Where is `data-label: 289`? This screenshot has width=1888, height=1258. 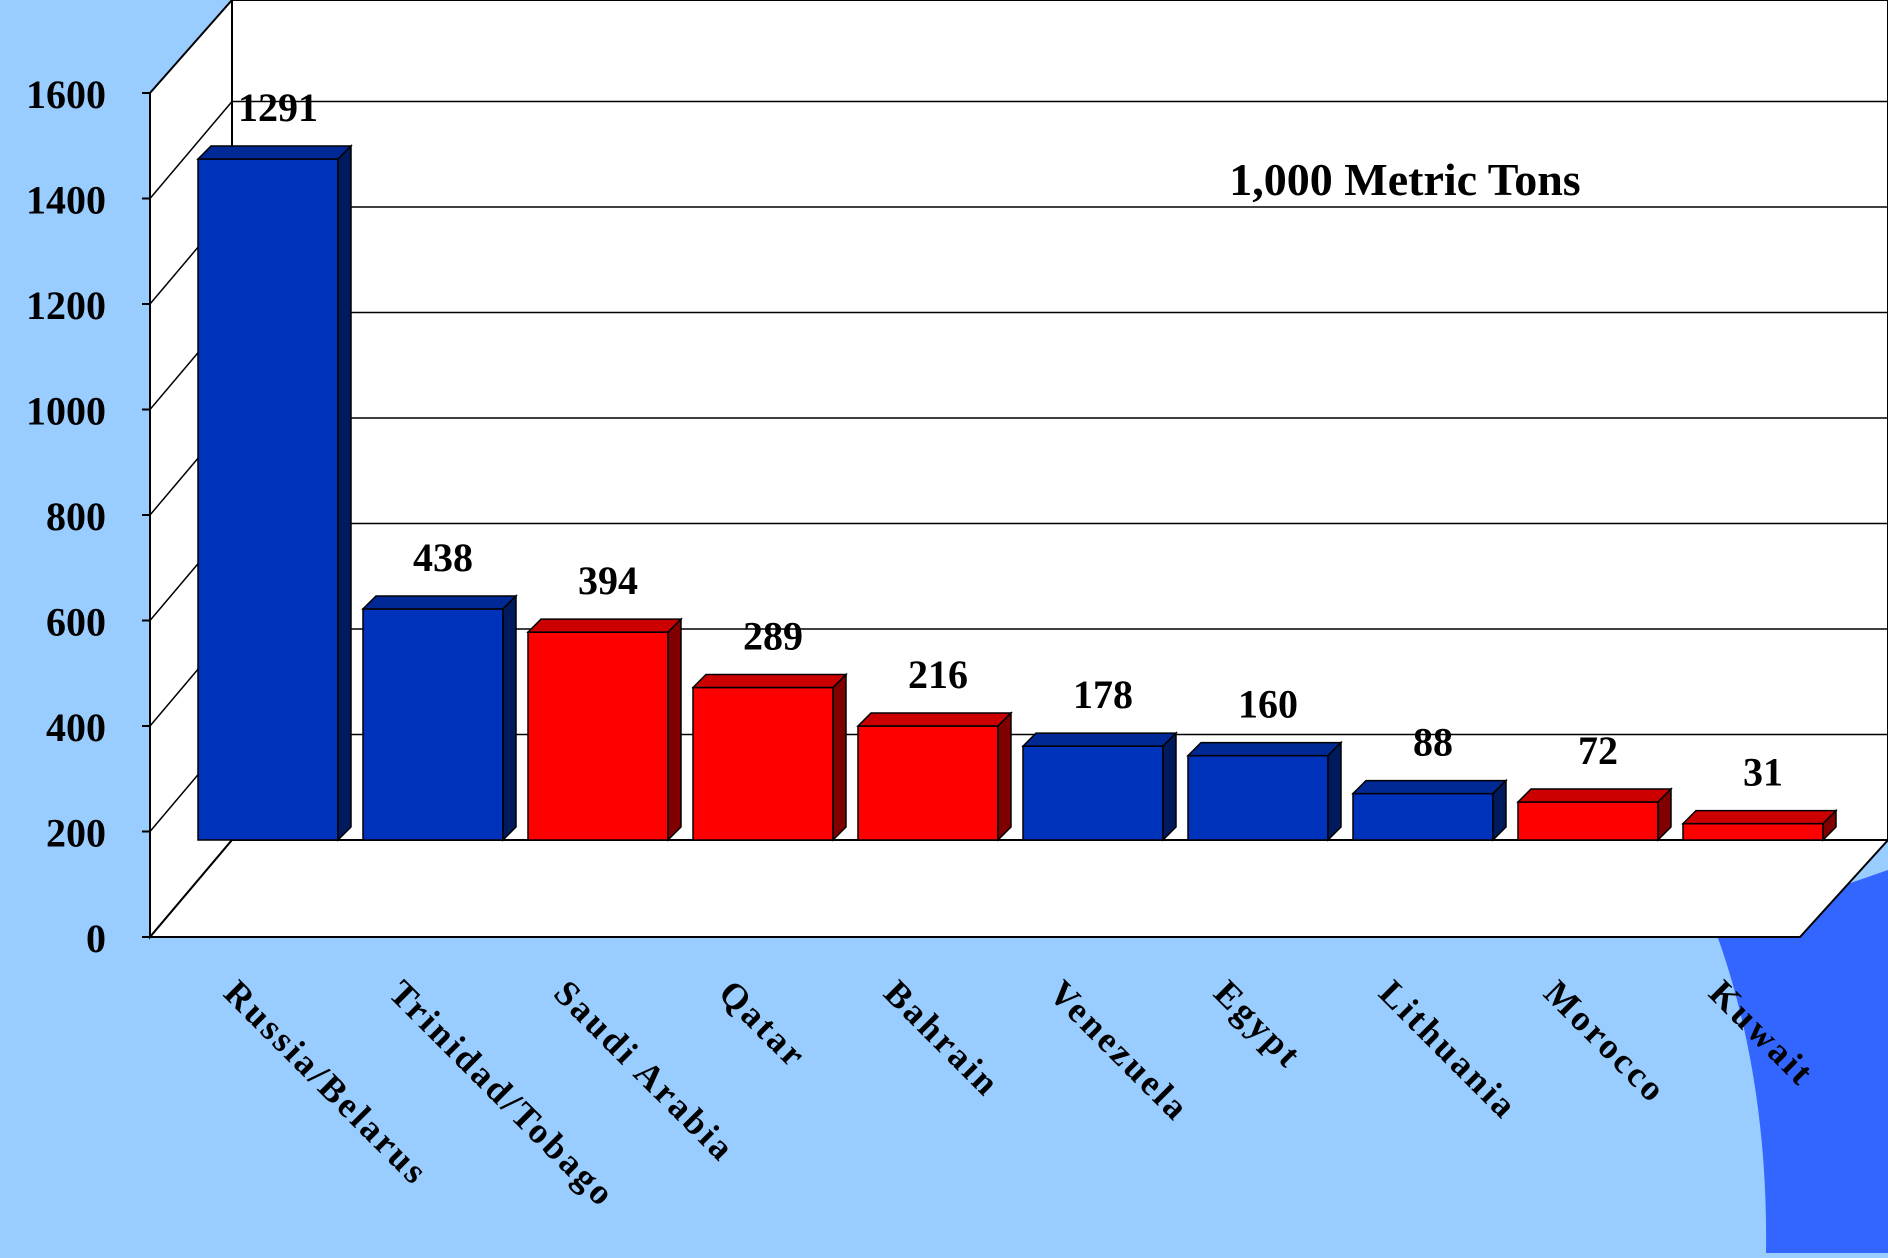 data-label: 289 is located at coordinates (773, 636).